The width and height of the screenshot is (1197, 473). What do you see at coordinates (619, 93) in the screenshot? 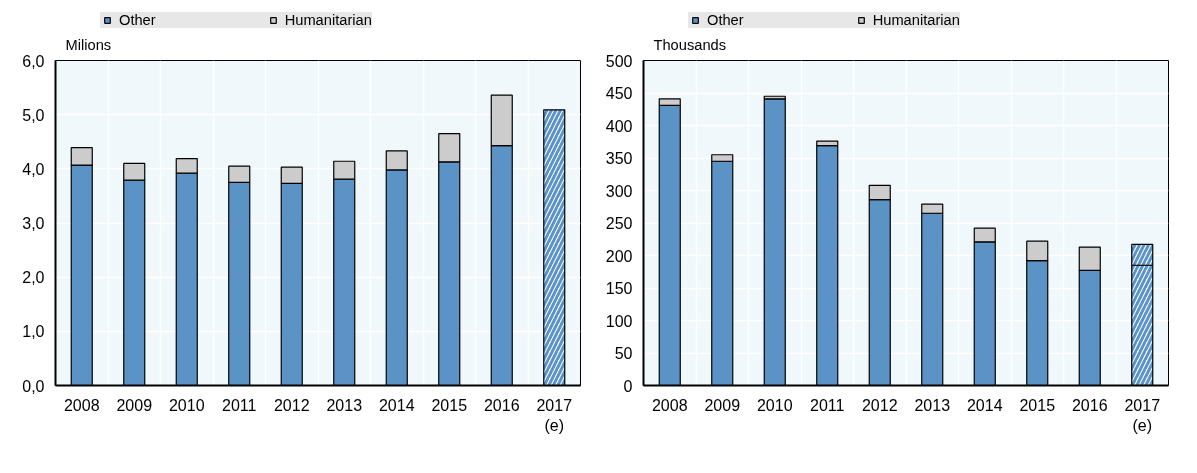
I see `y-tick-label: 450` at bounding box center [619, 93].